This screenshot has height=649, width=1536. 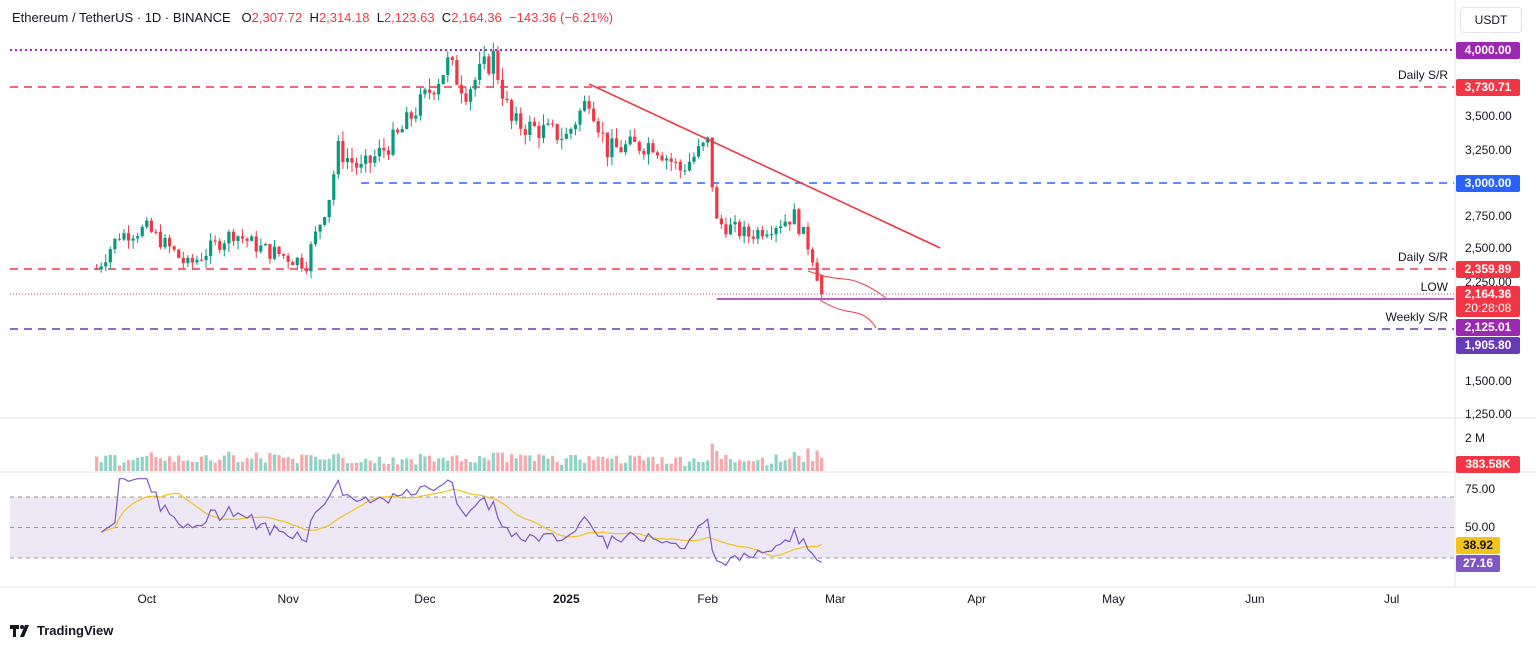 What do you see at coordinates (61, 630) in the screenshot?
I see `tradingview-logo: TradingView` at bounding box center [61, 630].